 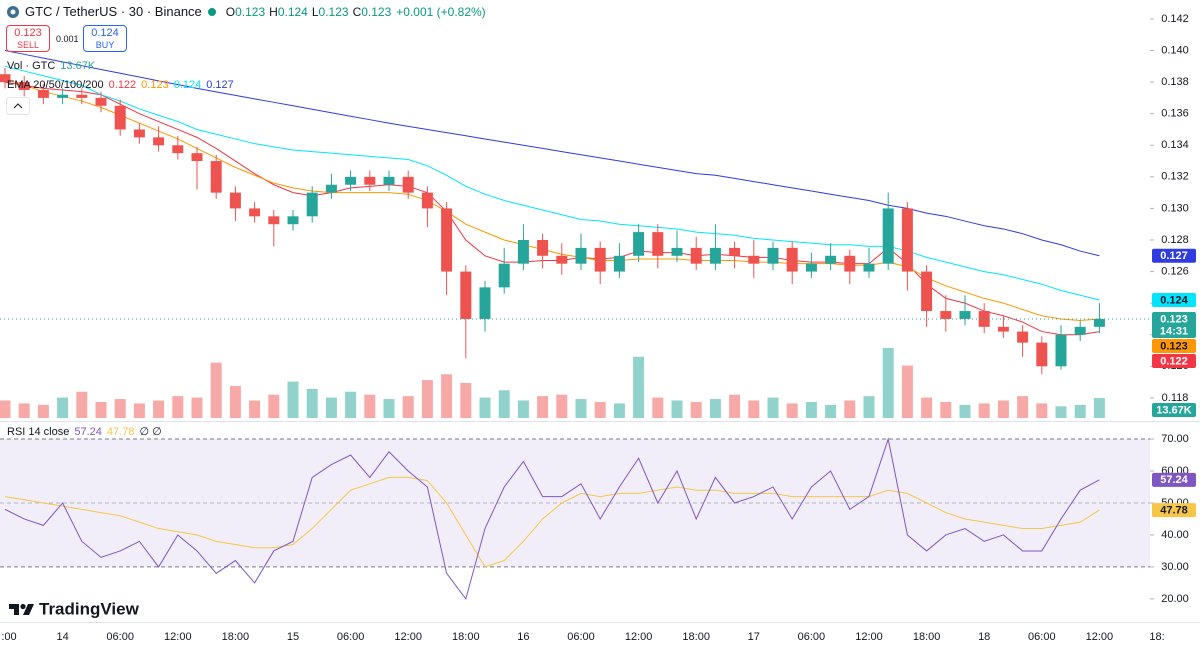 I want to click on volume-legend: Vol · GTC 13.67K, so click(x=51, y=66).